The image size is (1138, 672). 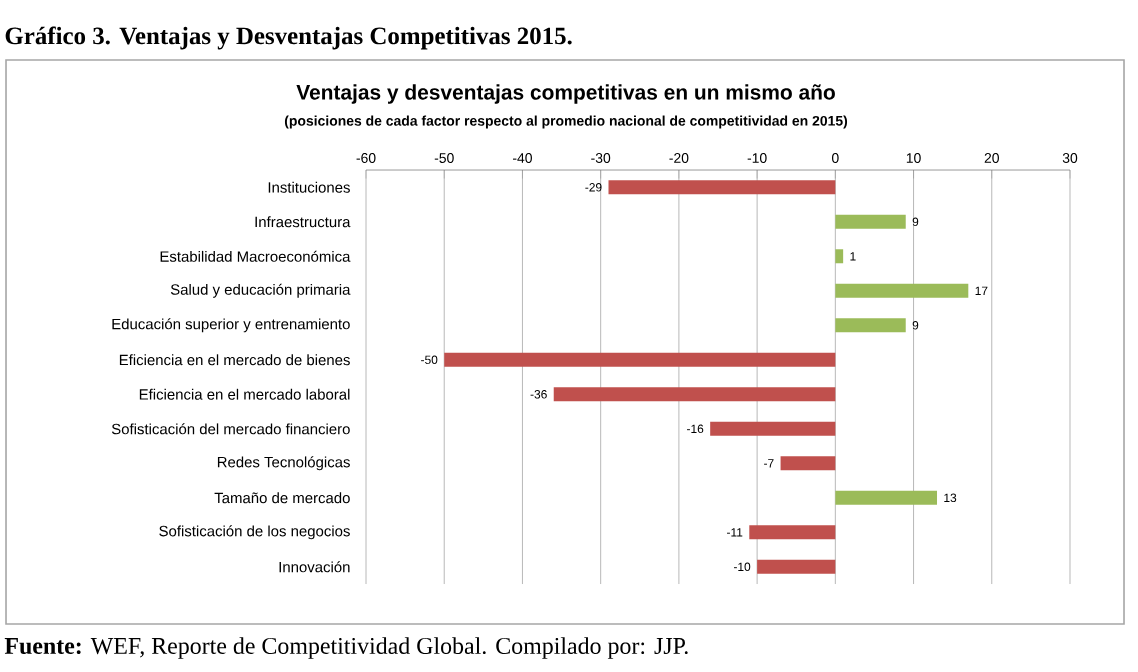 I want to click on text: Fuente: WEF, Reporte de Competitividad Global. Compilado por: JJP., so click(x=346, y=648).